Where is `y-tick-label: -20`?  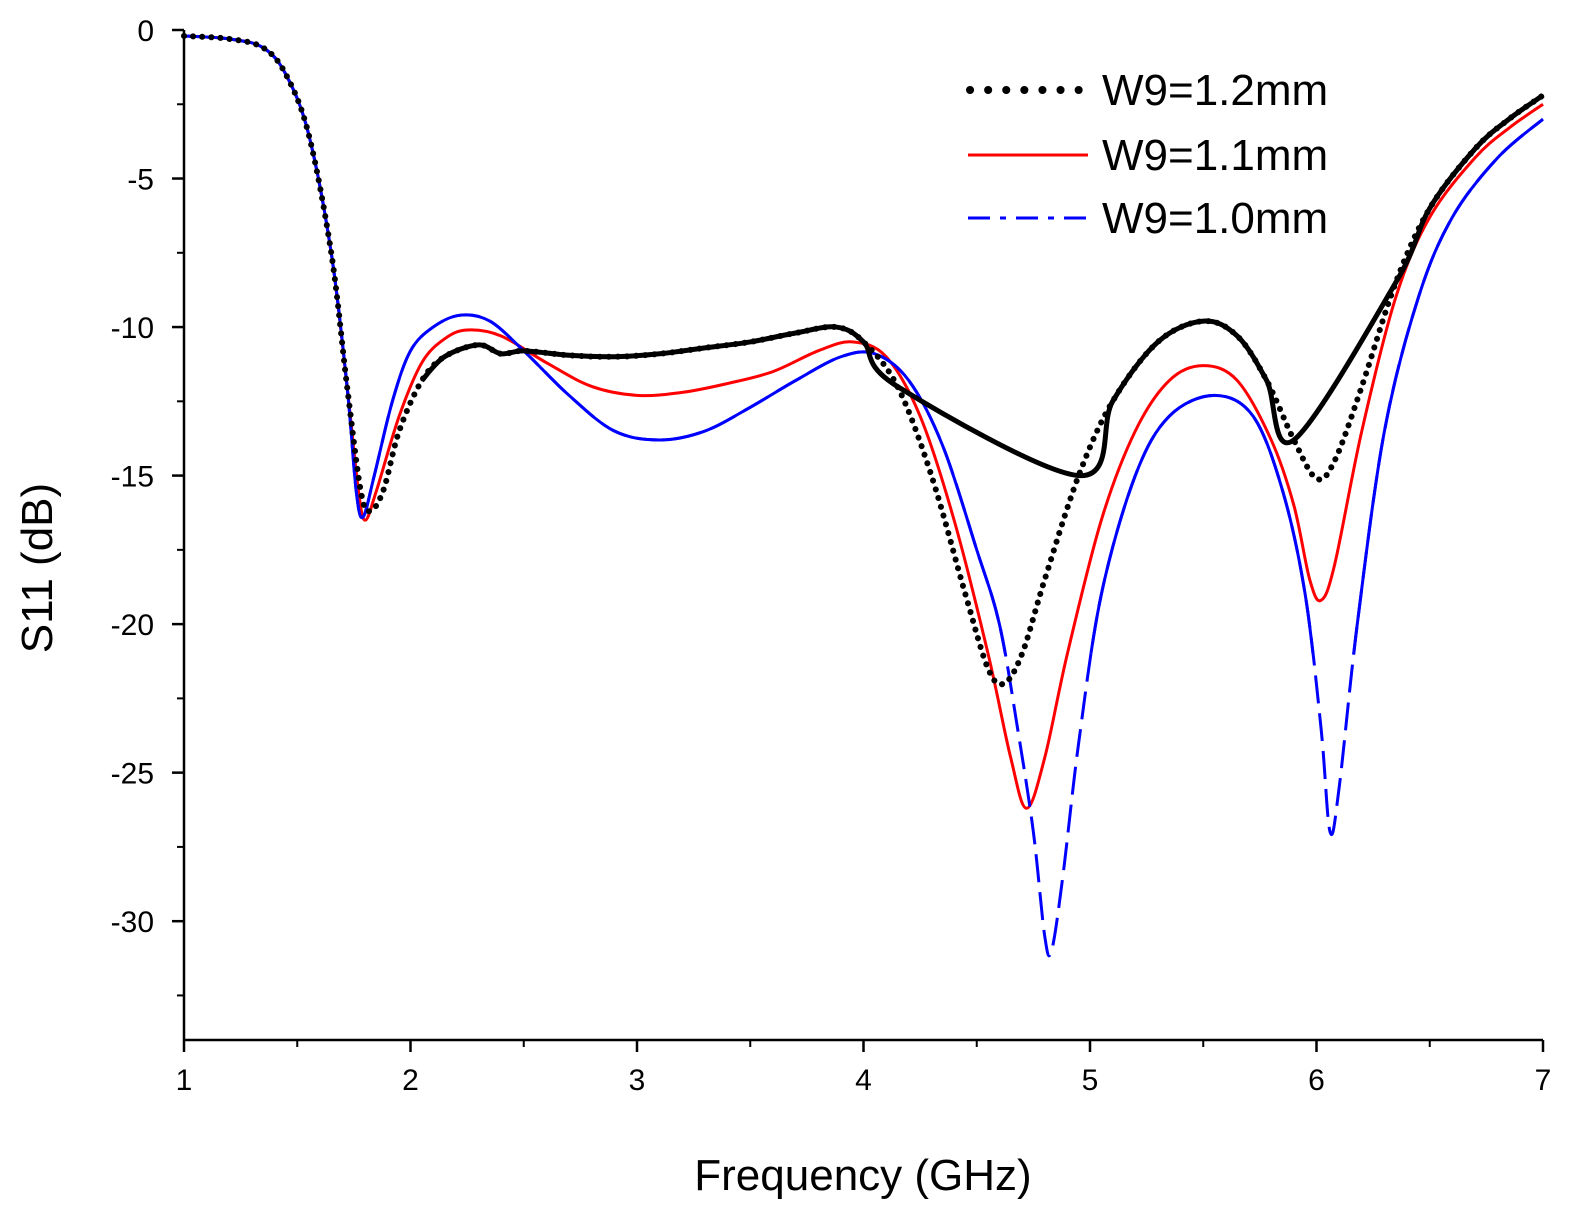 y-tick-label: -20 is located at coordinates (132, 625).